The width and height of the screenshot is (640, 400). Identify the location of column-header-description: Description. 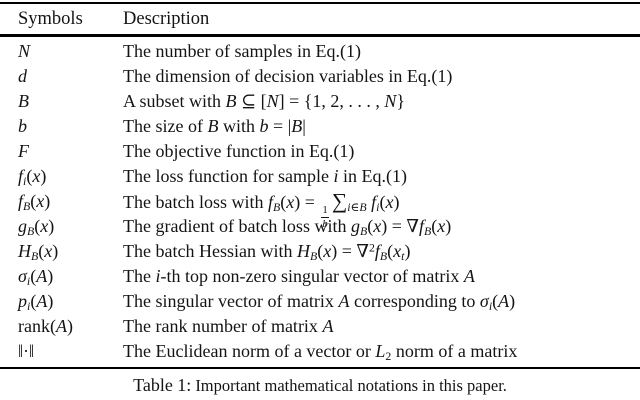
(166, 19).